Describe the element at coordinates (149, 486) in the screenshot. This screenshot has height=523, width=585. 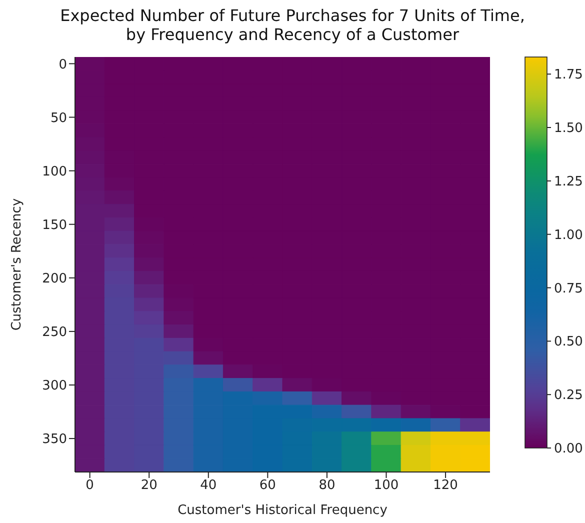
I see `x-tick-label: 20` at that location.